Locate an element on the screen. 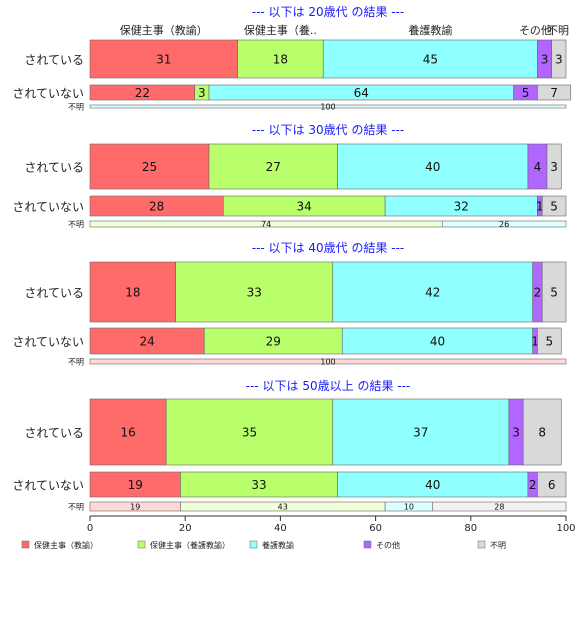  data-label-1-0-4: 3 is located at coordinates (554, 167).